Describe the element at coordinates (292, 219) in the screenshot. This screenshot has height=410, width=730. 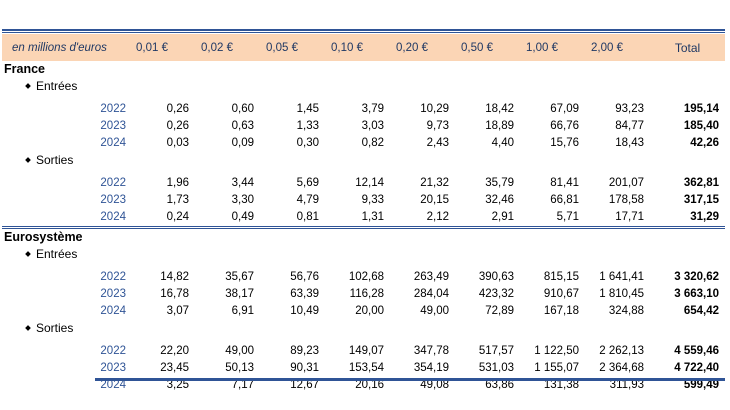
I see `value-cell: 0,81` at that location.